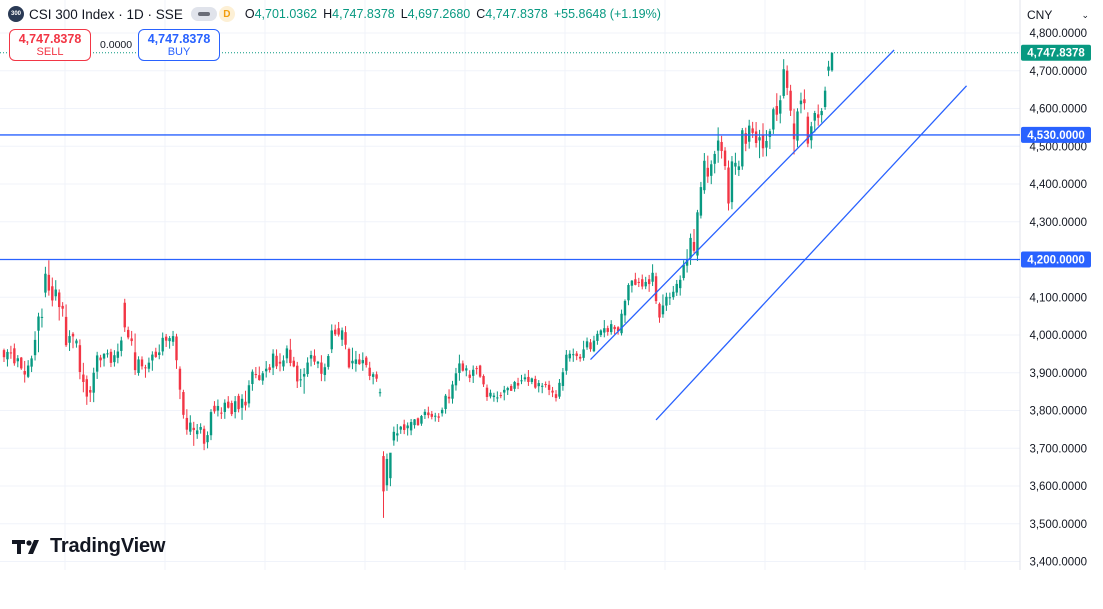 Image resolution: width=1103 pixels, height=609 pixels. What do you see at coordinates (1085, 14) in the screenshot?
I see `chevron-down-icon: ⌄` at bounding box center [1085, 14].